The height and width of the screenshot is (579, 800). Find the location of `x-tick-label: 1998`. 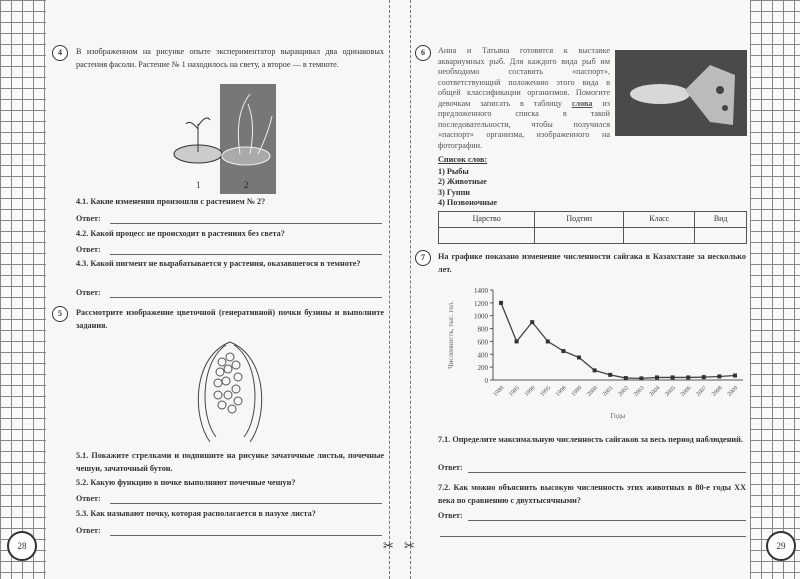

x-tick-label: 1998 is located at coordinates (561, 391).